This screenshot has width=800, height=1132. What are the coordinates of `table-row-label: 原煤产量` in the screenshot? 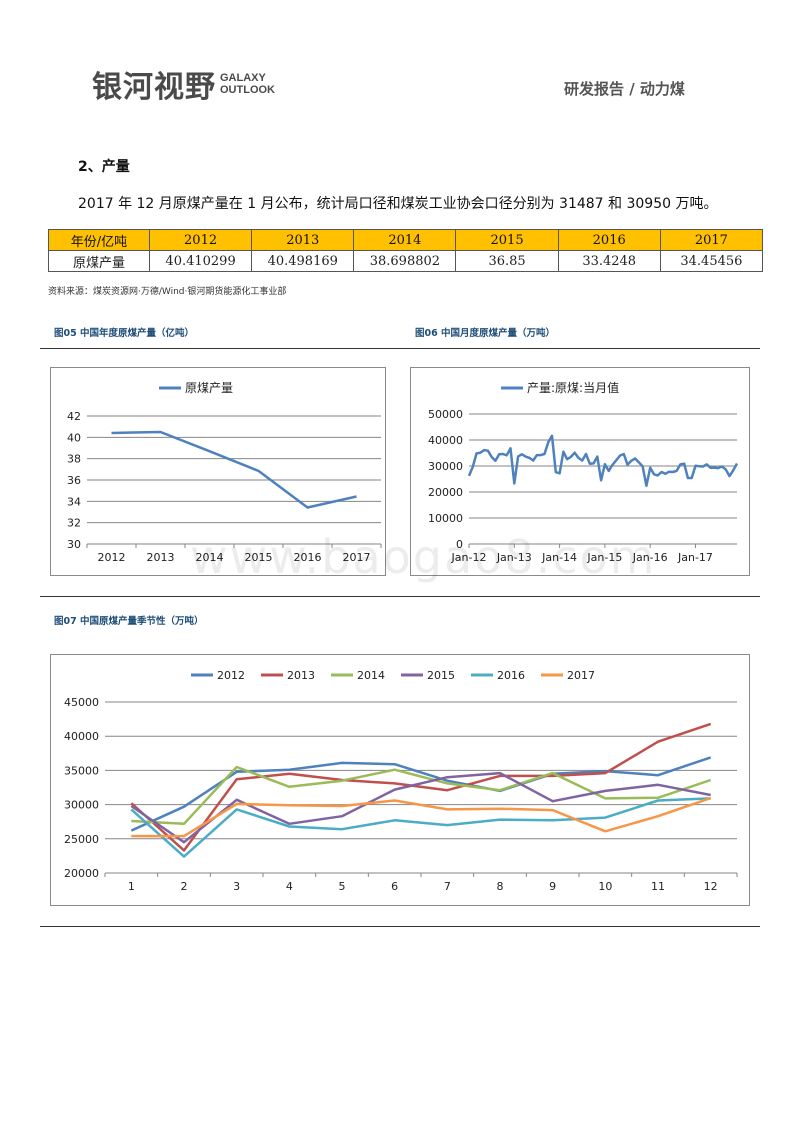 It's located at (99, 261).